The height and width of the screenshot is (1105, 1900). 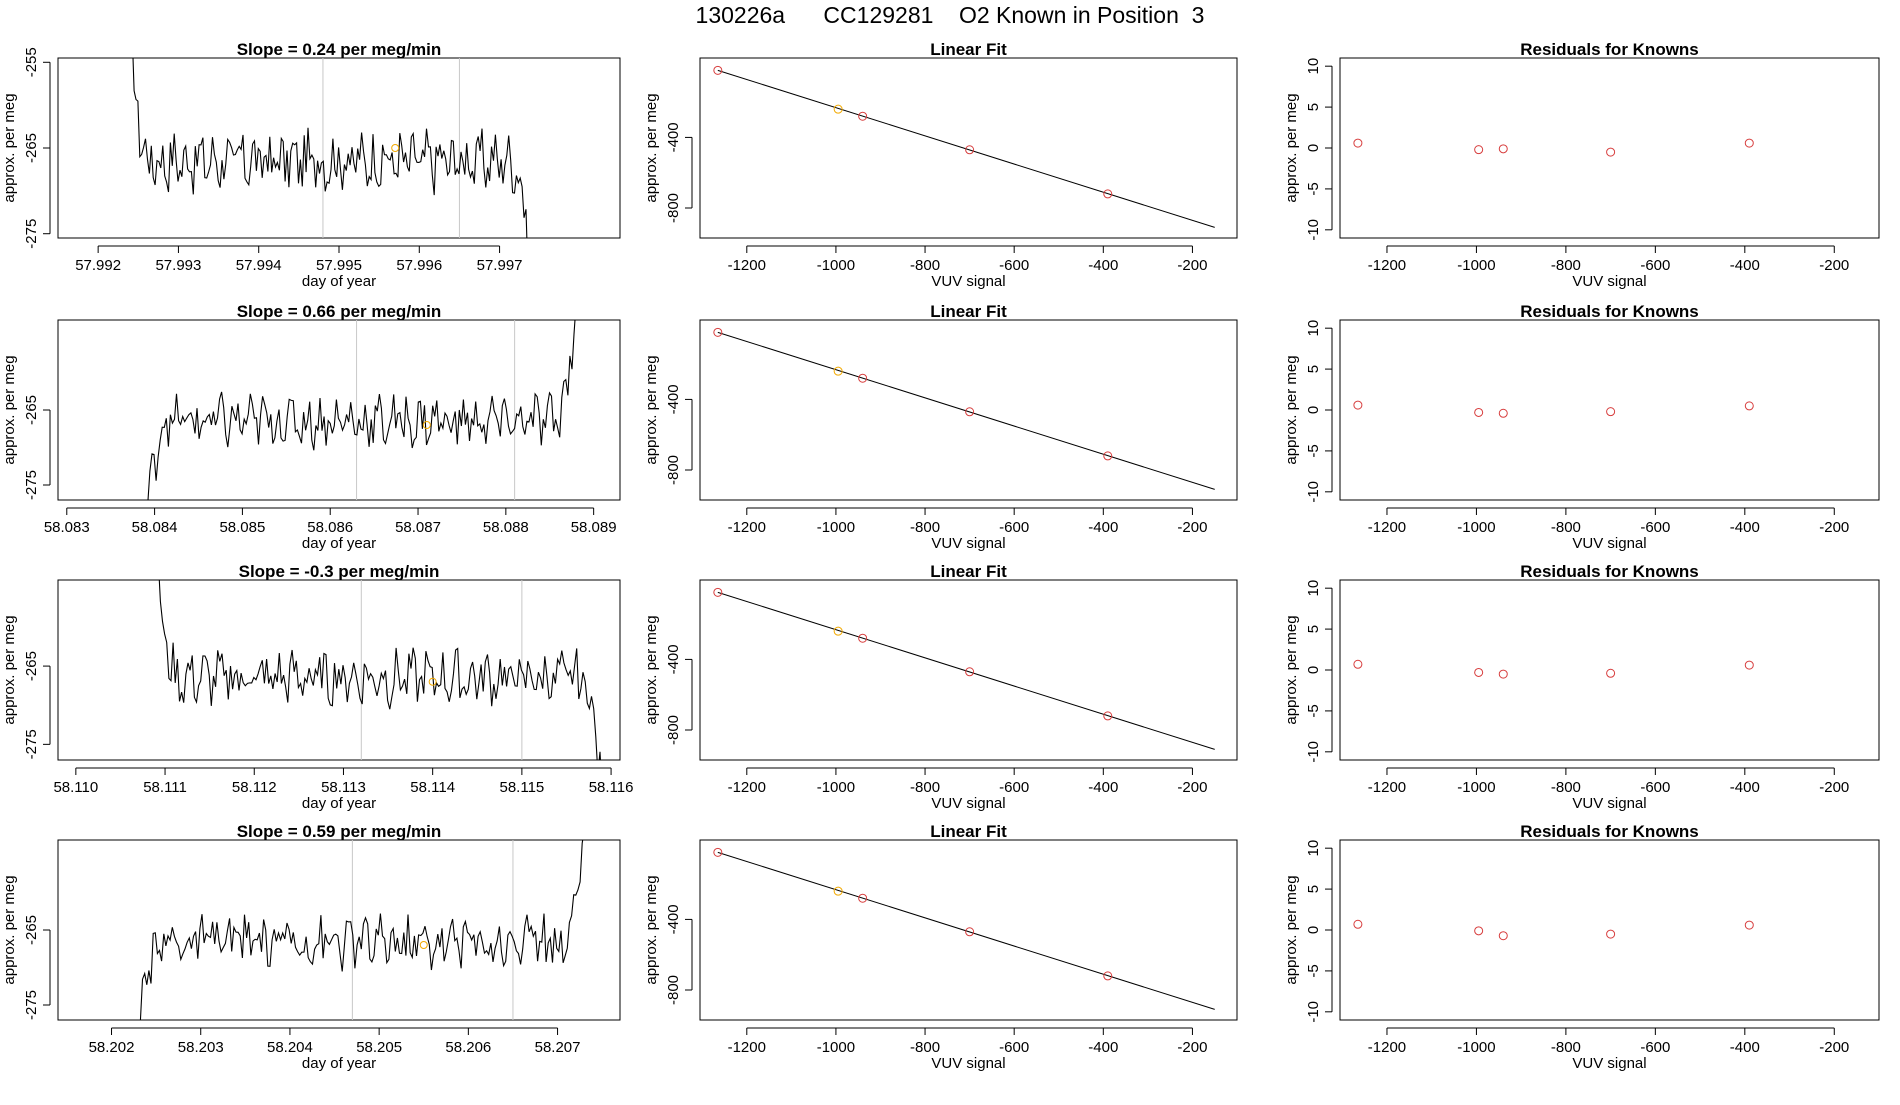 I want to click on fit-line, so click(x=966, y=410).